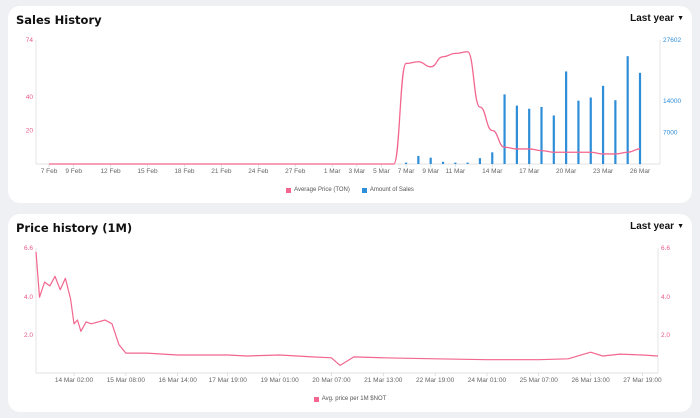 This screenshot has width=700, height=418. What do you see at coordinates (665, 248) in the screenshot?
I see `y-right-tick-6-6: 6.6` at bounding box center [665, 248].